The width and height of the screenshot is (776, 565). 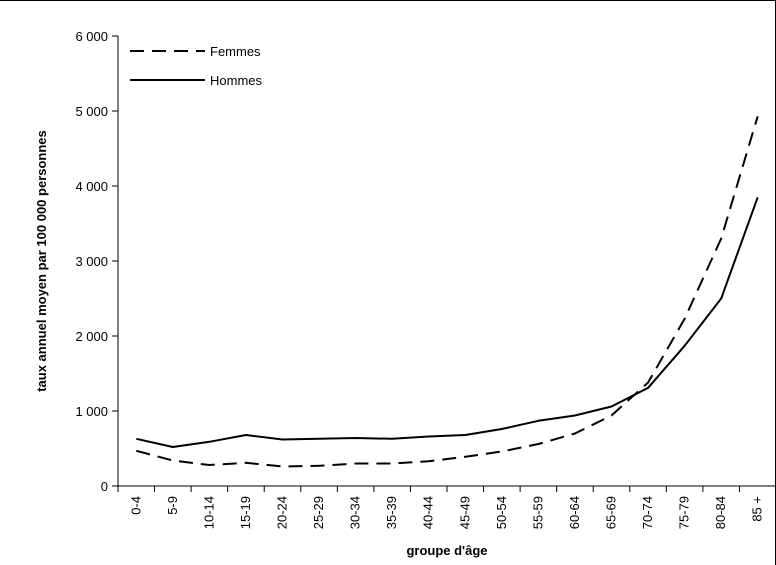 What do you see at coordinates (355, 512) in the screenshot?
I see `x-tick-label: 30-34` at bounding box center [355, 512].